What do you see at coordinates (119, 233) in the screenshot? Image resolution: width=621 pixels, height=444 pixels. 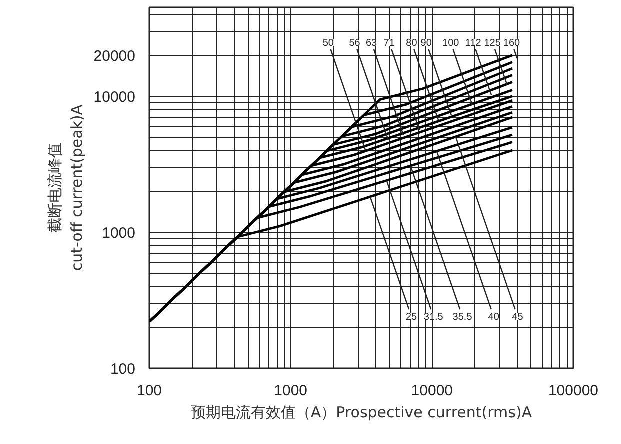 I see `y-tick-label: 1000` at bounding box center [119, 233].